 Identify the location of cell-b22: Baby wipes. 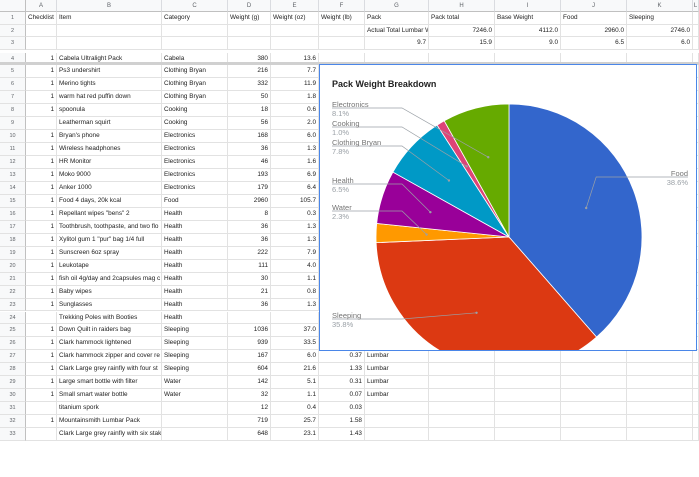
(109, 292).